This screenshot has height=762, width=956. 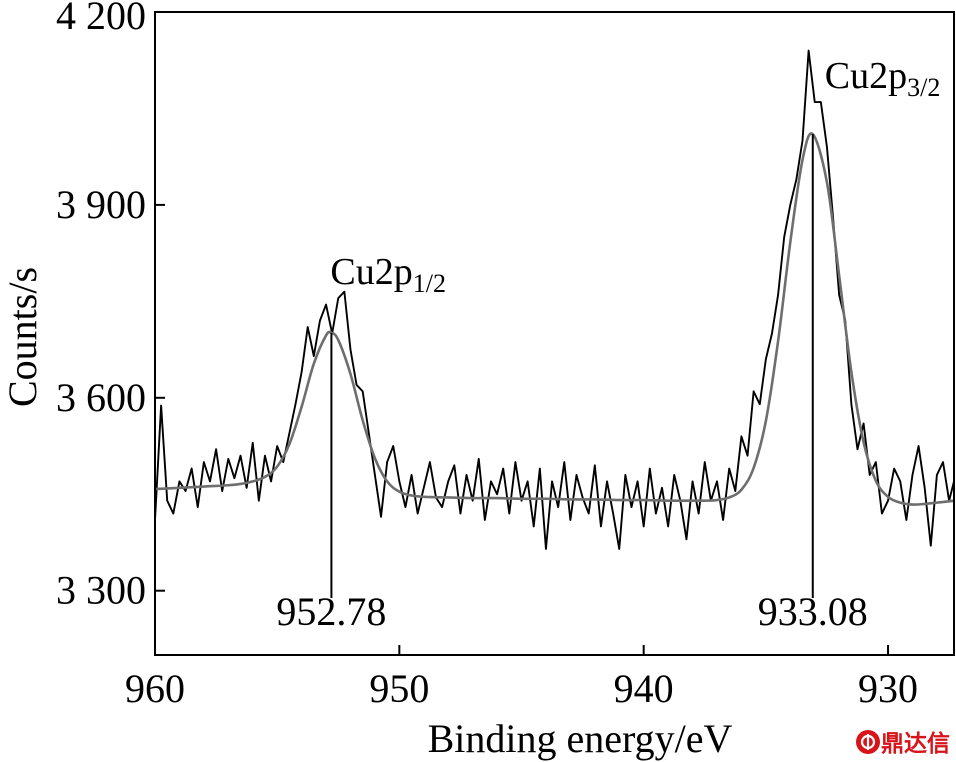 I want to click on watermark-text: 鼎达信, so click(x=915, y=743).